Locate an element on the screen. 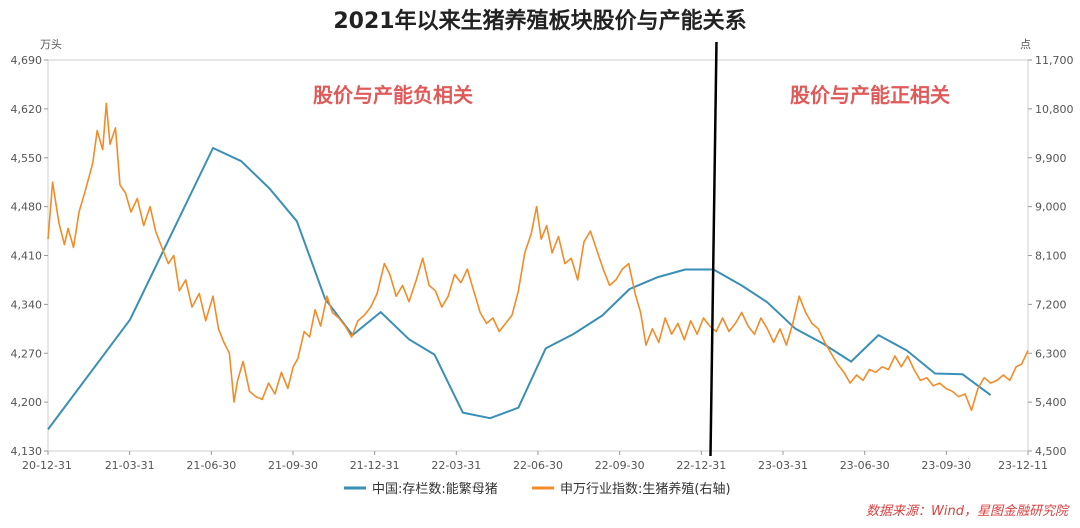 The image size is (1080, 528). right-tick-label: 4,500 is located at coordinates (1051, 451).